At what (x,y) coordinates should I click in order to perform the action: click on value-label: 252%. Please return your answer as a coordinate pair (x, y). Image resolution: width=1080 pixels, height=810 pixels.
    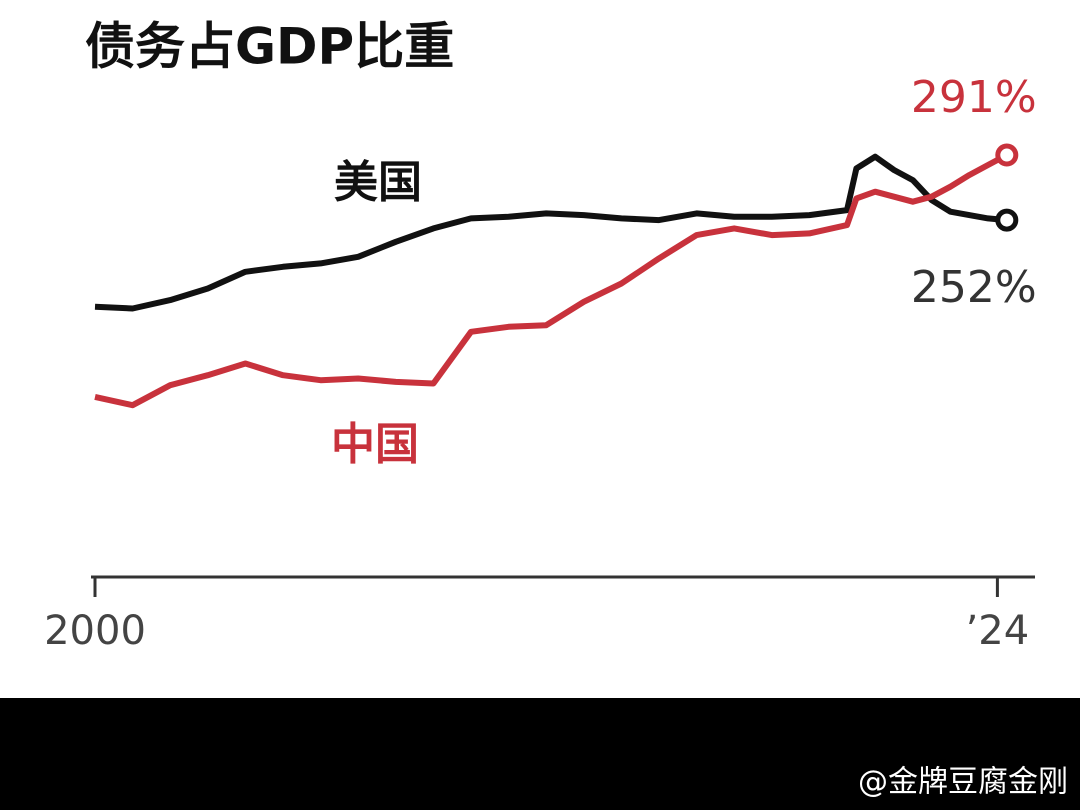
    Looking at the image, I should click on (974, 287).